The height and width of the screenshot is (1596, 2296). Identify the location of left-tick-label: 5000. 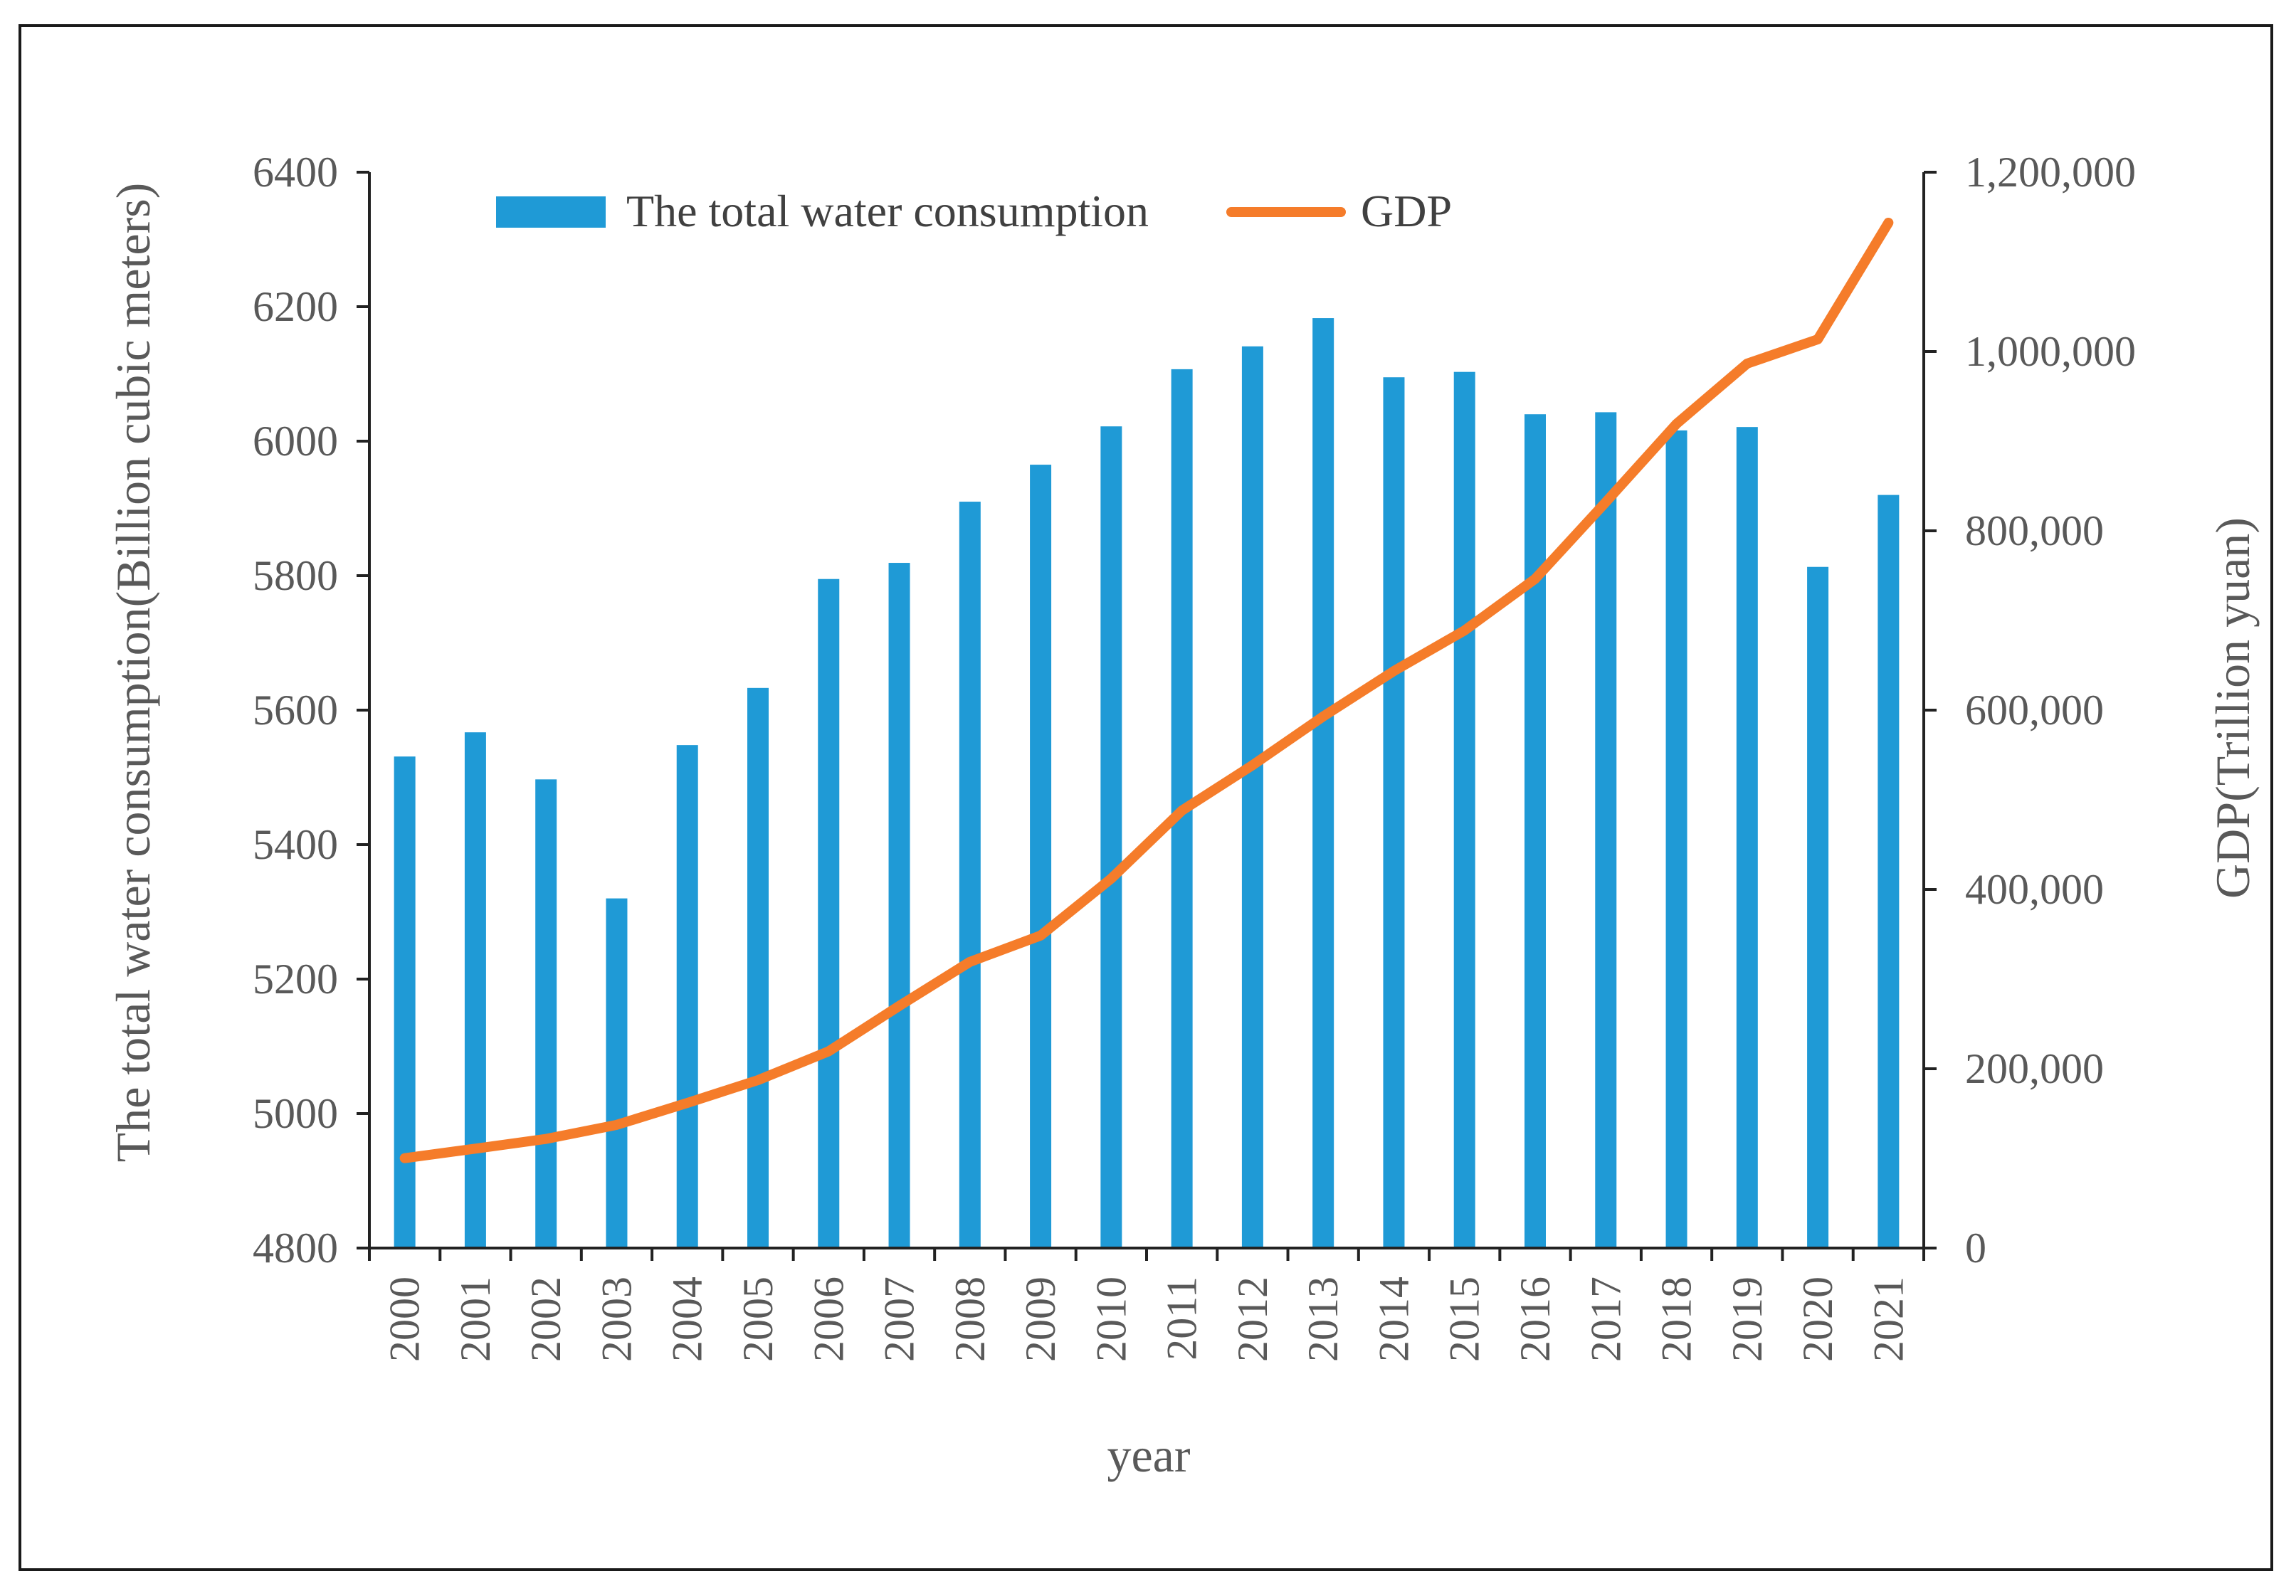
(295, 1114).